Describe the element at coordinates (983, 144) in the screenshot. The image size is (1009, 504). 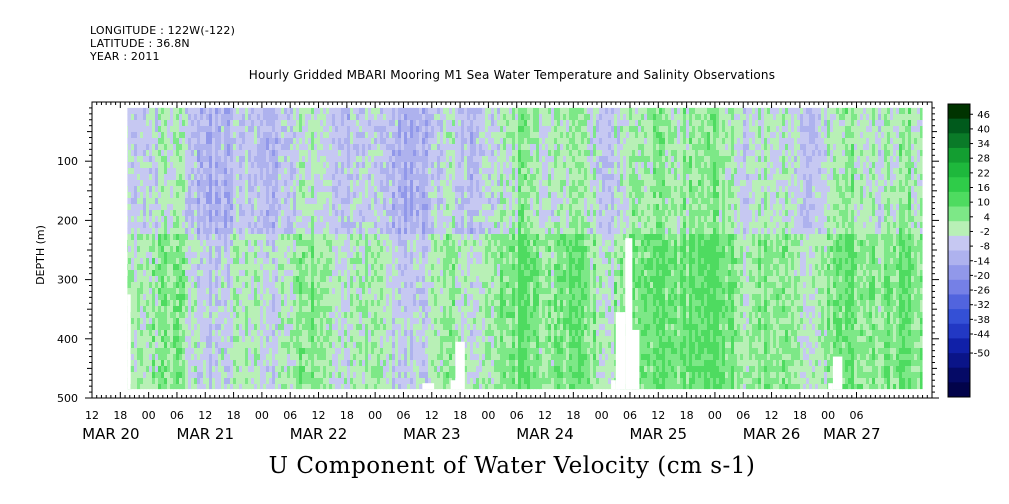
I see `colorbar-label: 34` at that location.